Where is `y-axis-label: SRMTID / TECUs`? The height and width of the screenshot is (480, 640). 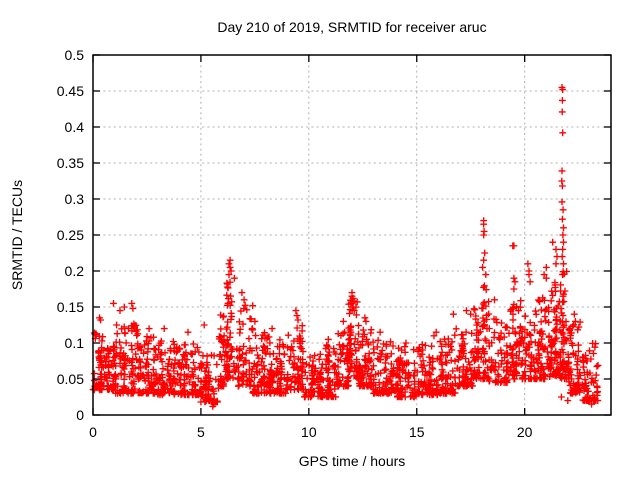
y-axis-label: SRMTID / TECUs is located at coordinates (17, 235).